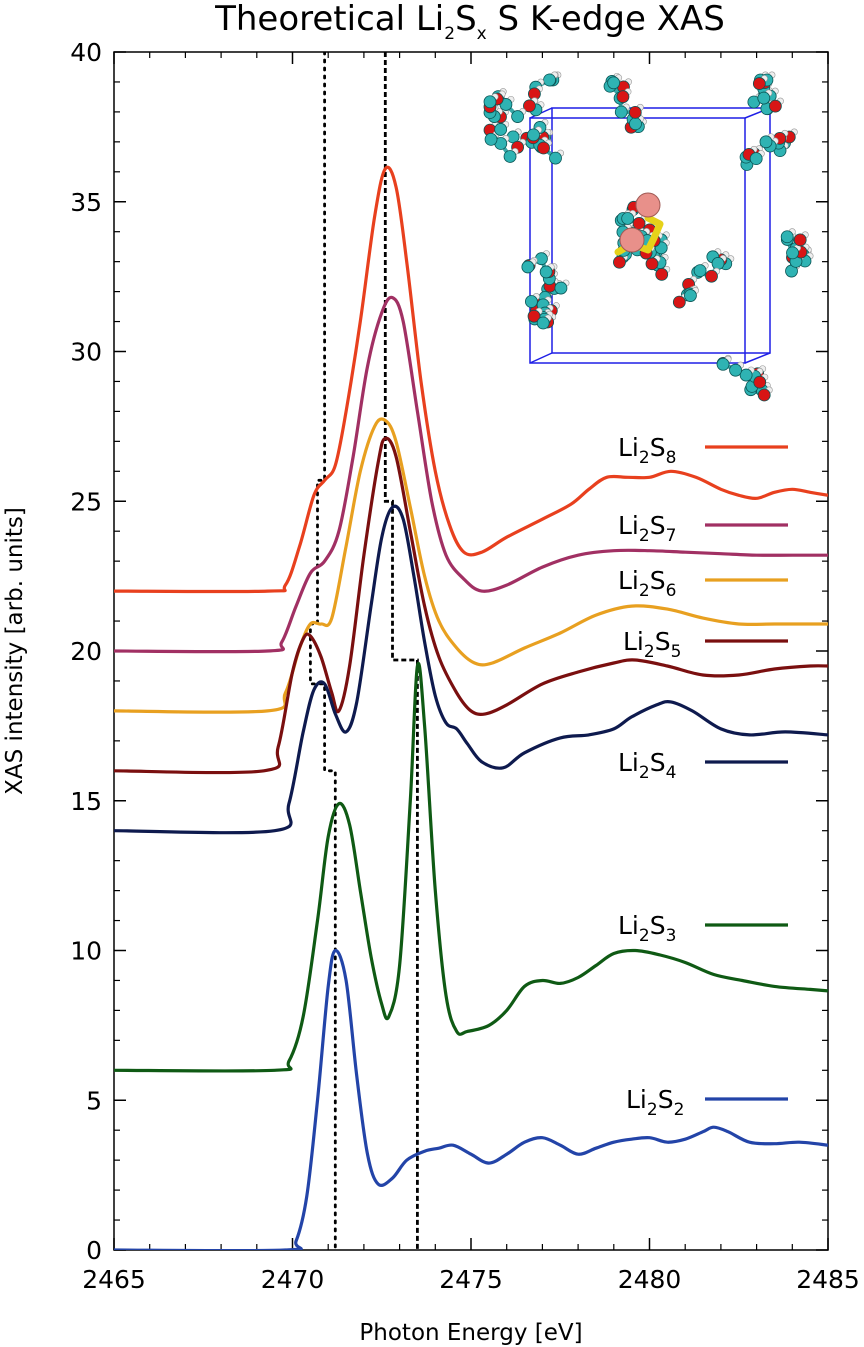 This screenshot has width=864, height=1347. Describe the element at coordinates (86, 501) in the screenshot. I see `y-tick-label: 25` at that location.